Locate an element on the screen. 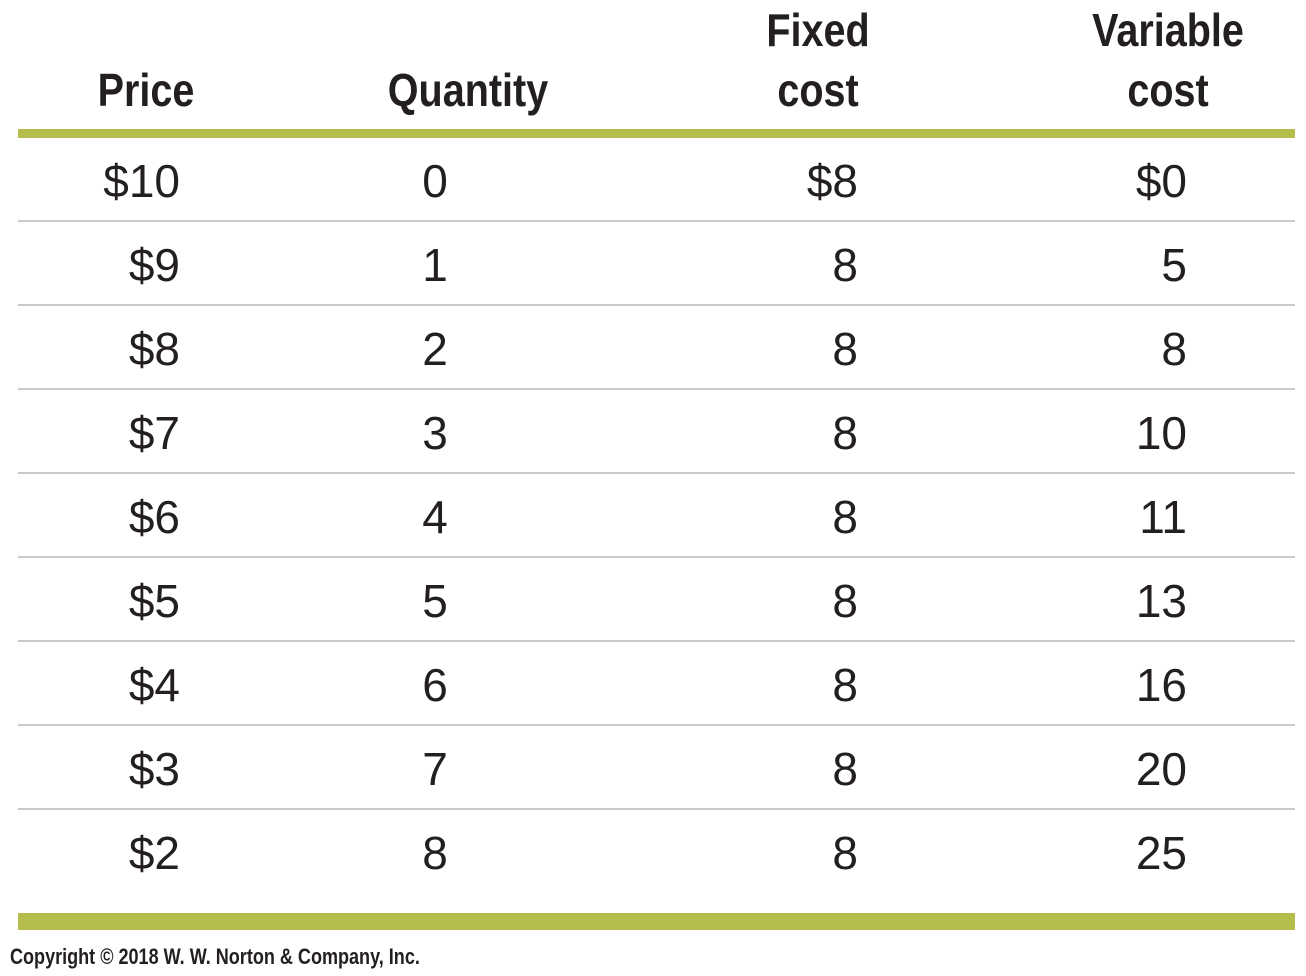 The image size is (1306, 976). price-cell: $8 is located at coordinates (154, 349).